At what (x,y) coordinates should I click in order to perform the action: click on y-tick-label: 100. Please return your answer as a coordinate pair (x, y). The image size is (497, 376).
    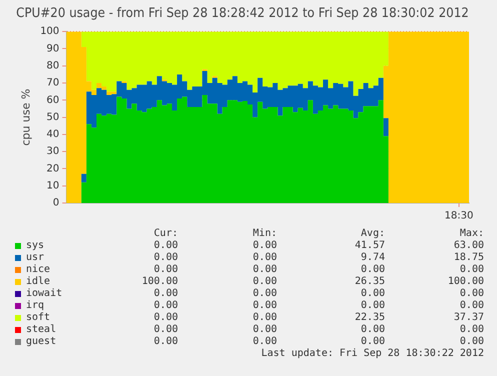
    Looking at the image, I should click on (50, 32).